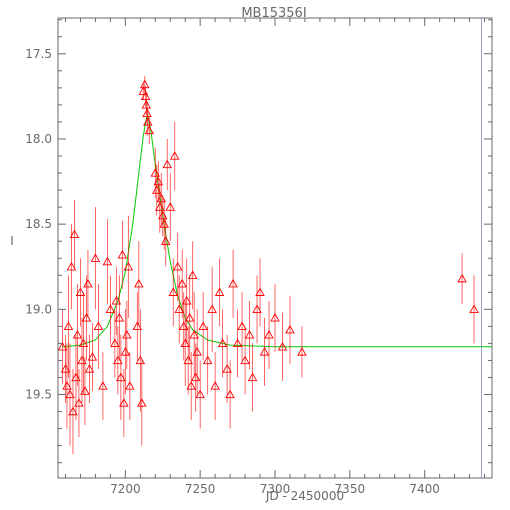  What do you see at coordinates (38, 54) in the screenshot?
I see `y-tick-label-0: 17.5` at bounding box center [38, 54].